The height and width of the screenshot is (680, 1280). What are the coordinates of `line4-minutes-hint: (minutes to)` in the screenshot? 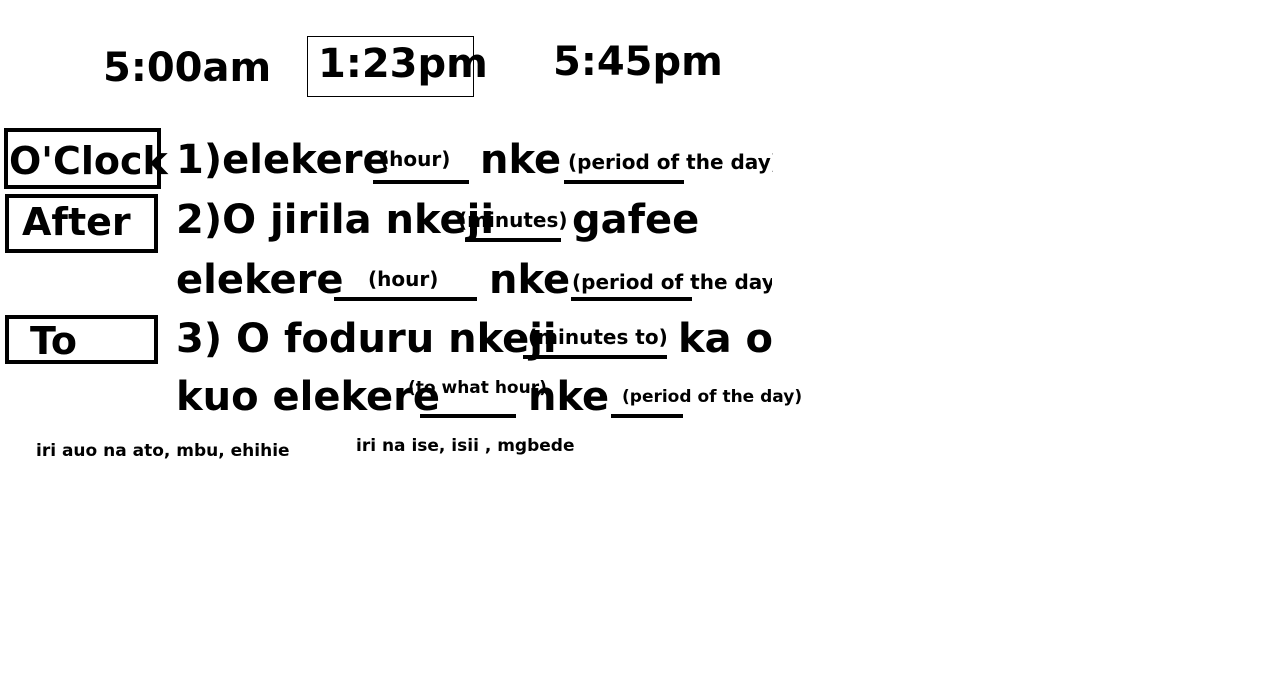 It's located at (598, 337).